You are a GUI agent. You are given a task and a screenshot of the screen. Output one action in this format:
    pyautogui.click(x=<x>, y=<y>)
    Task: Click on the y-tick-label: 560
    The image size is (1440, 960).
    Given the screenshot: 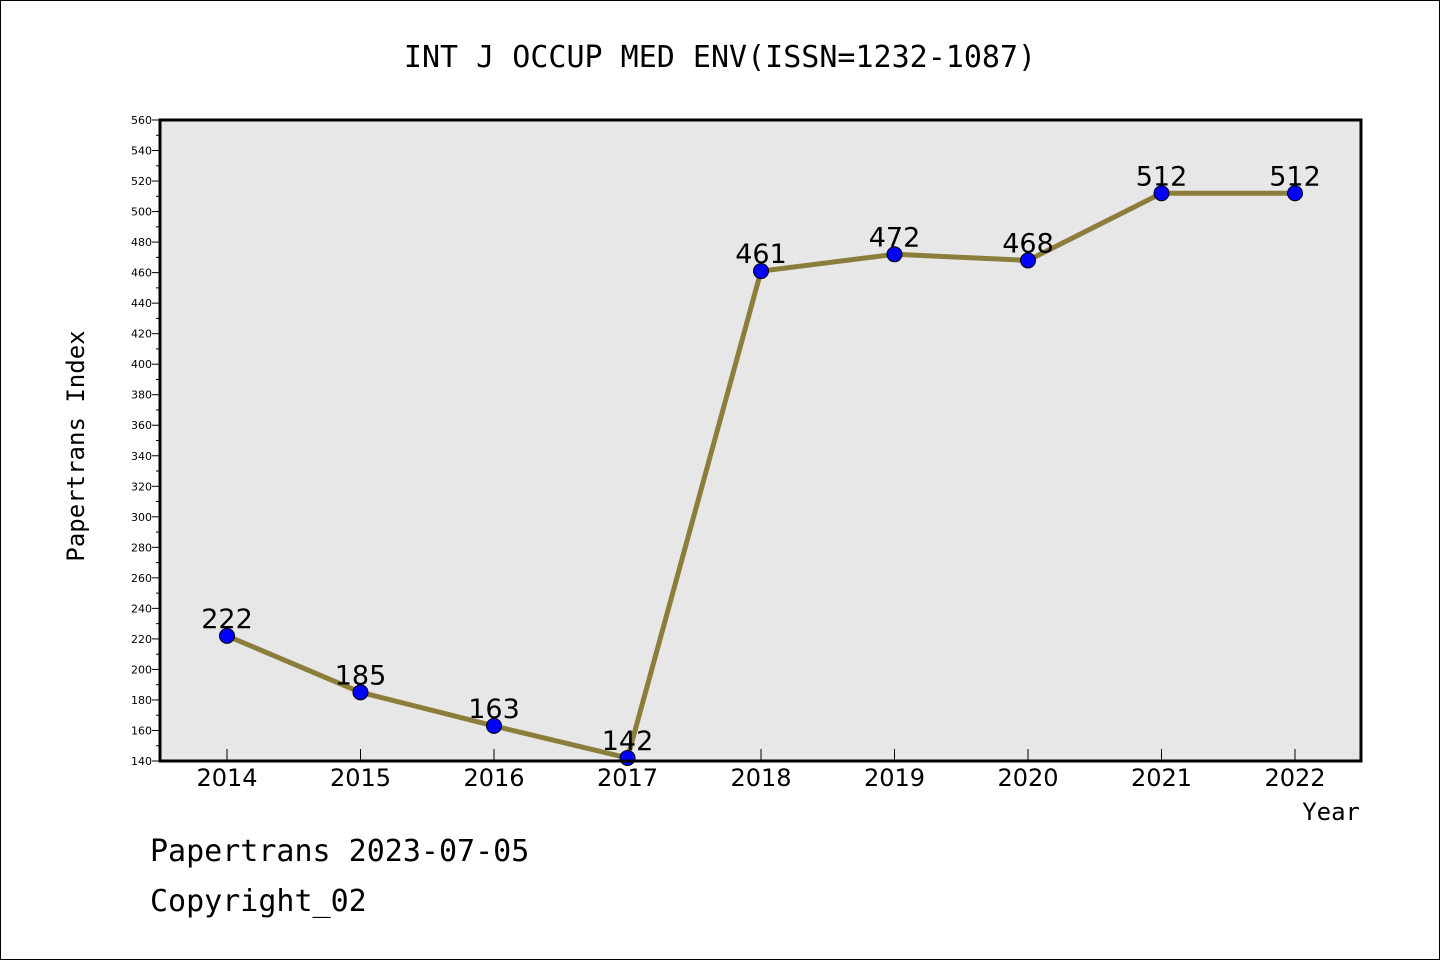 What is the action you would take?
    pyautogui.click(x=141, y=120)
    